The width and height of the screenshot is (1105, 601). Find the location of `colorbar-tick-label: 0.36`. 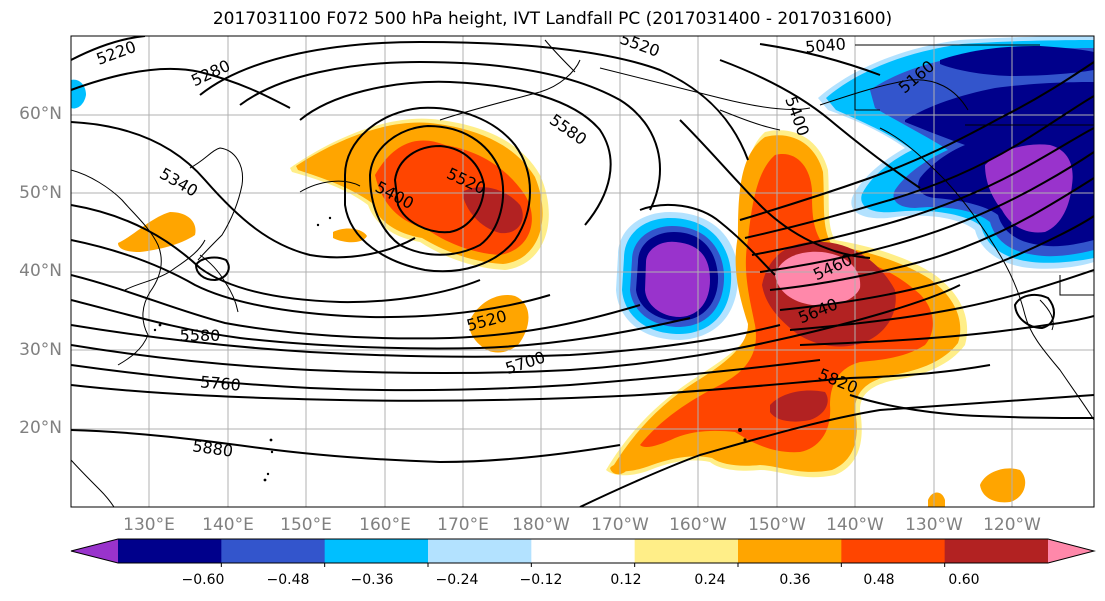

colorbar-tick-label: 0.36 is located at coordinates (795, 580).